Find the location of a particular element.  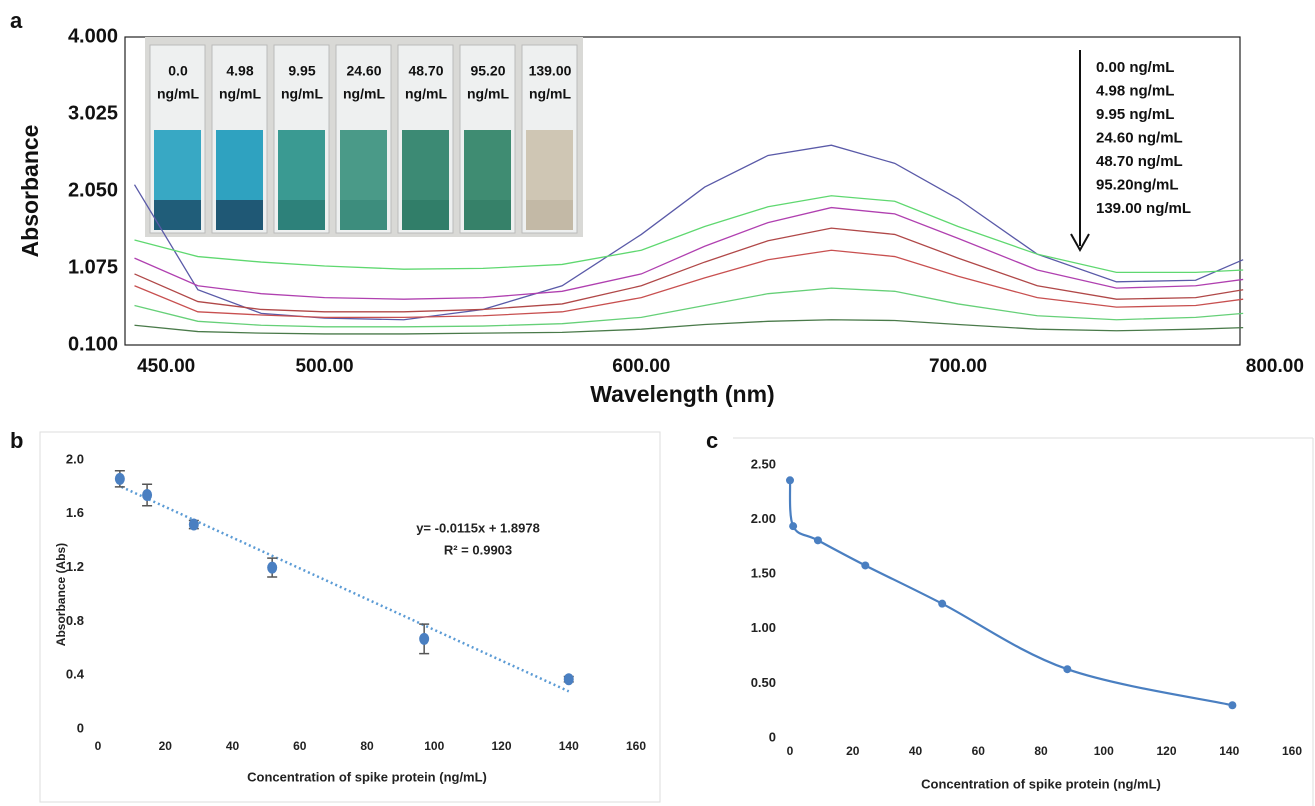

y-tick-label: 0.50 is located at coordinates (763, 682).